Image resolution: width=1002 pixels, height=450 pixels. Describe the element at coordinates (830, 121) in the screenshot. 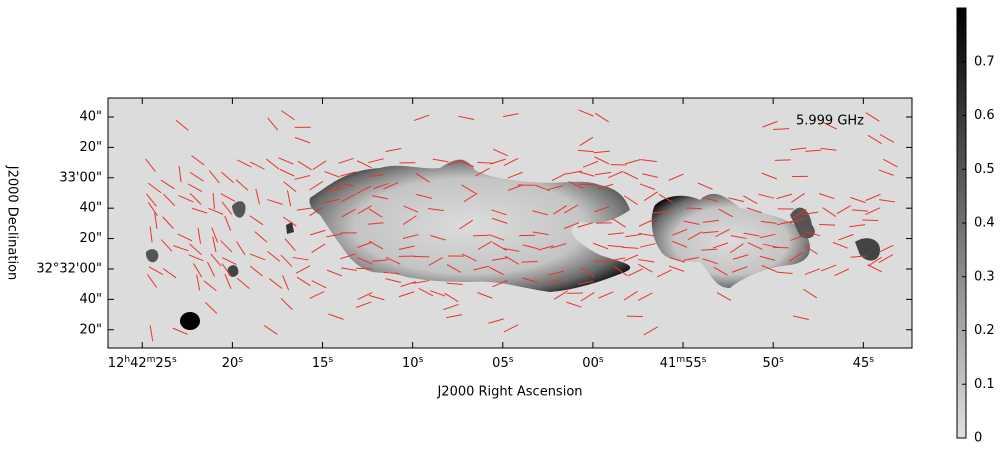

I see `annotation: 5.999 GHz` at that location.